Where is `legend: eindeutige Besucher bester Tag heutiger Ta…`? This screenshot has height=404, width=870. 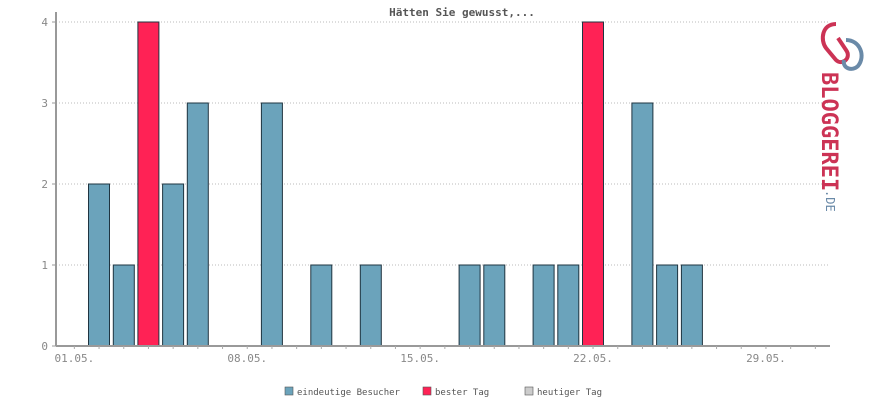 legend: eindeutige Besucher bester Tag heutiger Ta… is located at coordinates (443, 392).